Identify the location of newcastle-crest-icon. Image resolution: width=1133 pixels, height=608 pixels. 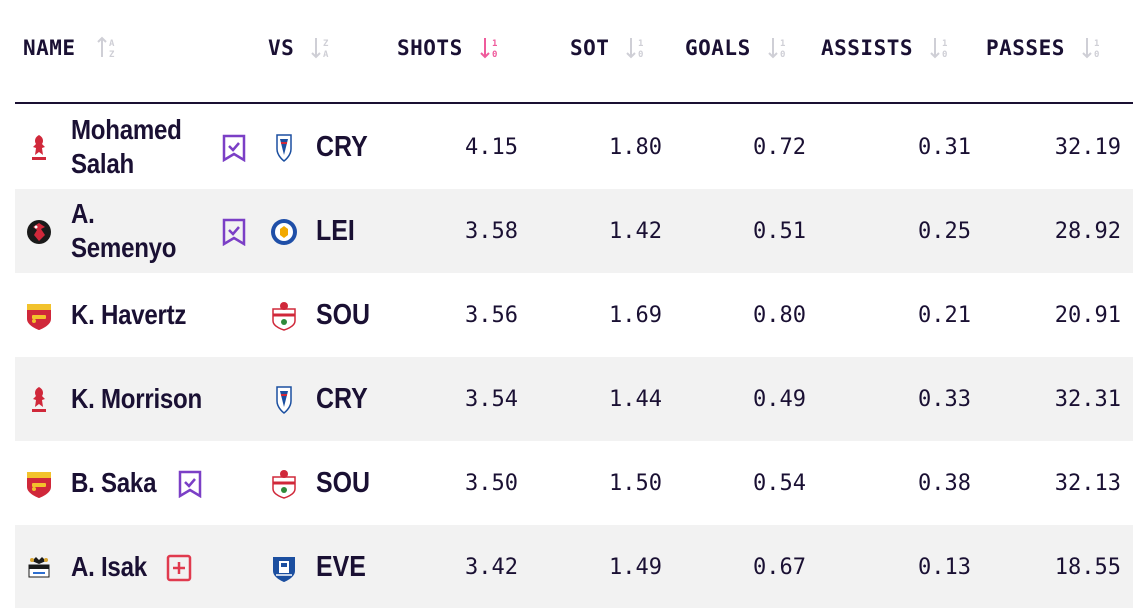
(39, 567).